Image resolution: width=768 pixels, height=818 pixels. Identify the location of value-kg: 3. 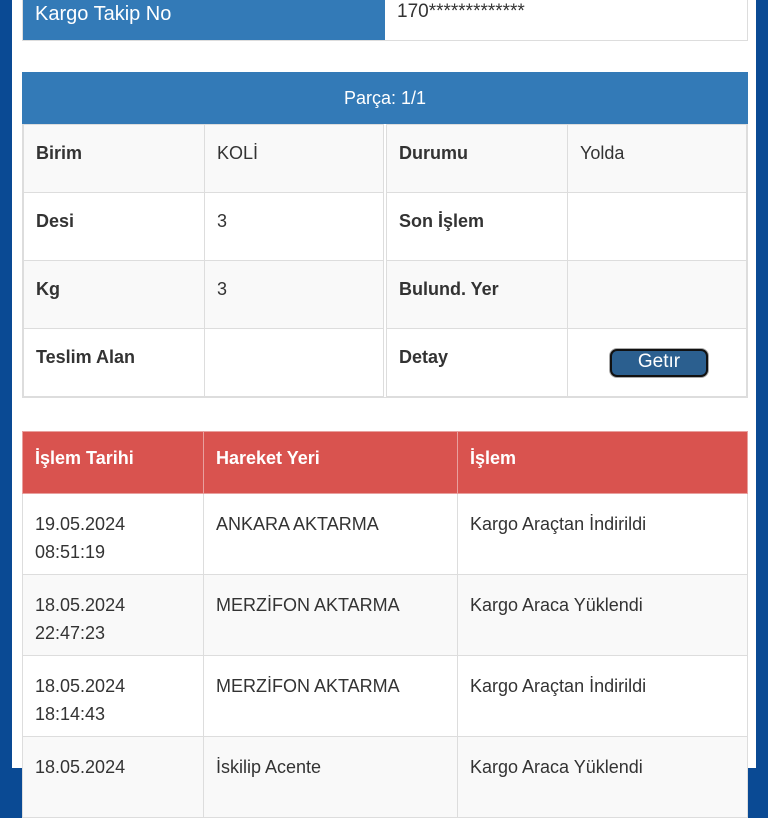
(294, 294).